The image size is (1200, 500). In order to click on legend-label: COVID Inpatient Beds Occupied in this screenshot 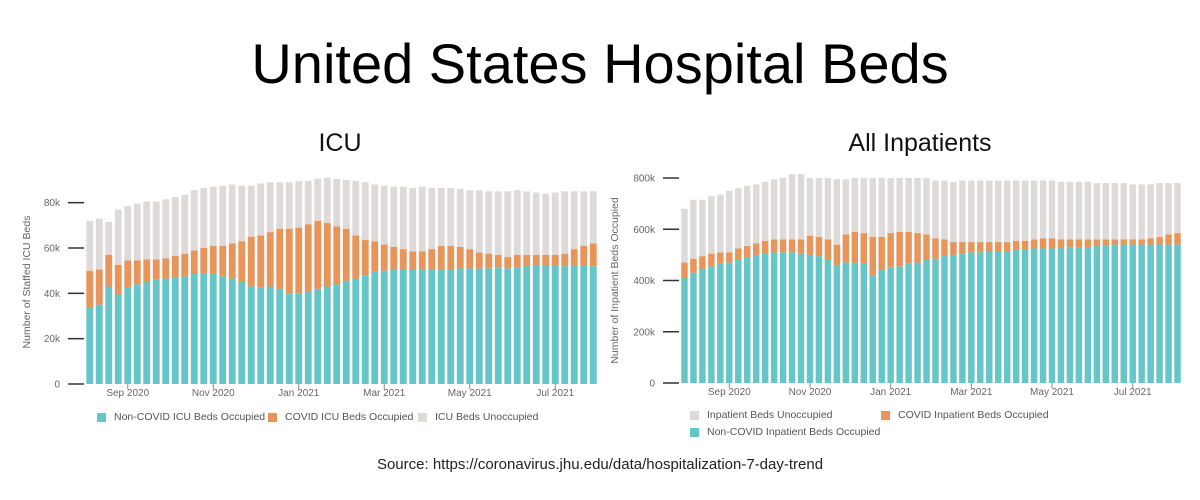, I will do `click(973, 415)`.